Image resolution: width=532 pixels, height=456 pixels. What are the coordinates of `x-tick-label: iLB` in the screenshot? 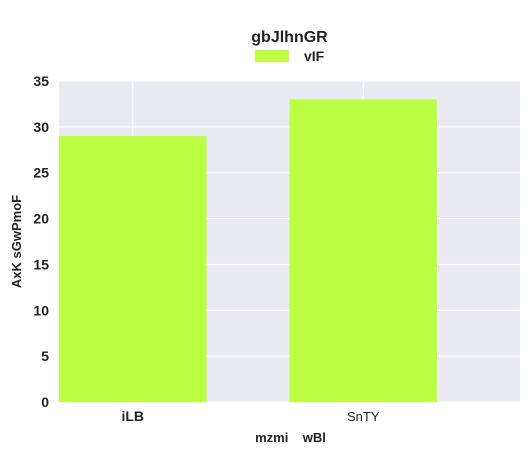 It's located at (132, 416).